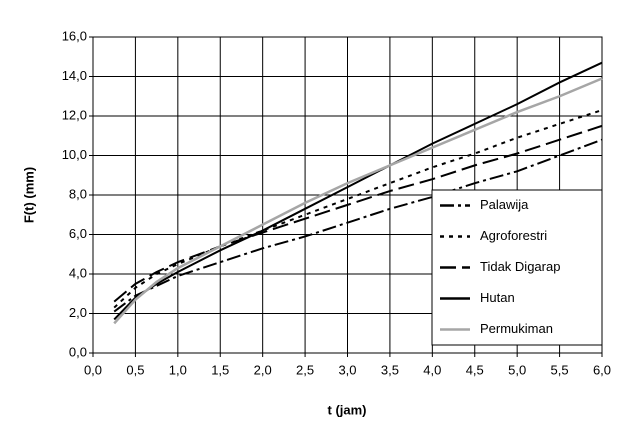 The image size is (637, 441). What do you see at coordinates (78, 351) in the screenshot?
I see `y-tick-label: 0,0` at bounding box center [78, 351].